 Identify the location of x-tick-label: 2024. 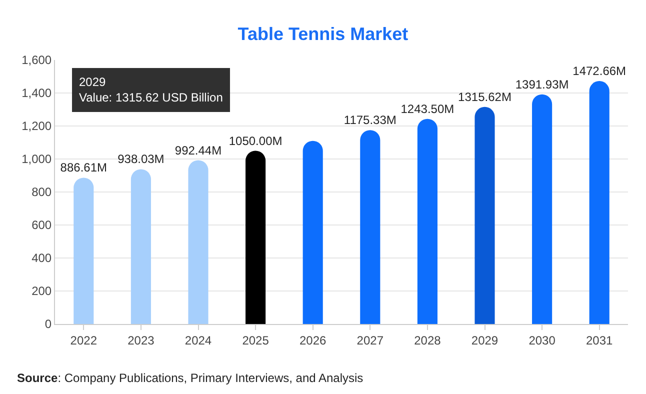
(198, 340).